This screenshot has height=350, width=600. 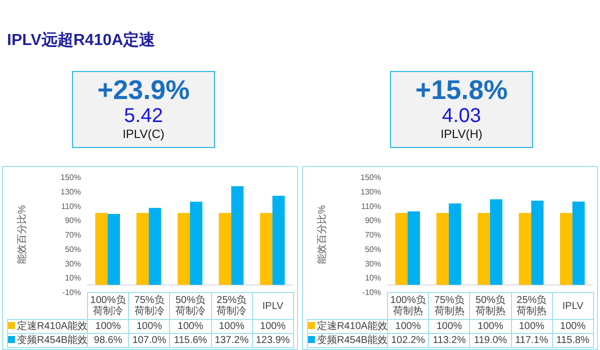 What do you see at coordinates (149, 341) in the screenshot?
I see `data-label: 107.0%` at bounding box center [149, 341].